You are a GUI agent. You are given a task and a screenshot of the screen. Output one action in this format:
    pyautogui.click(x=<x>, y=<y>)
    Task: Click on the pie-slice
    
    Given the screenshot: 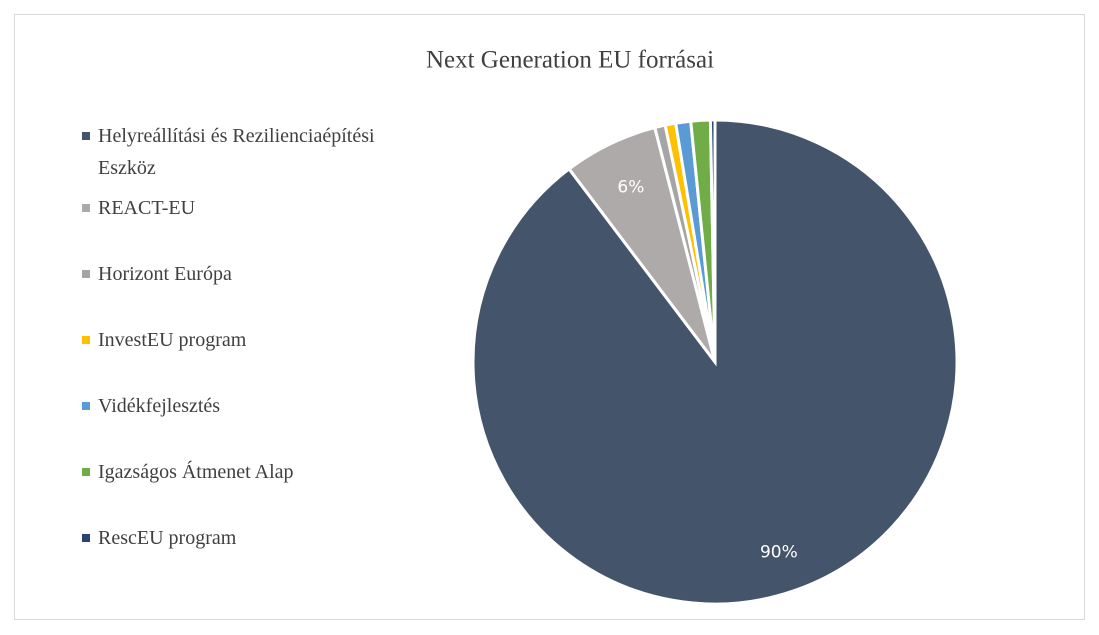 What is the action you would take?
    pyautogui.click(x=712, y=240)
    